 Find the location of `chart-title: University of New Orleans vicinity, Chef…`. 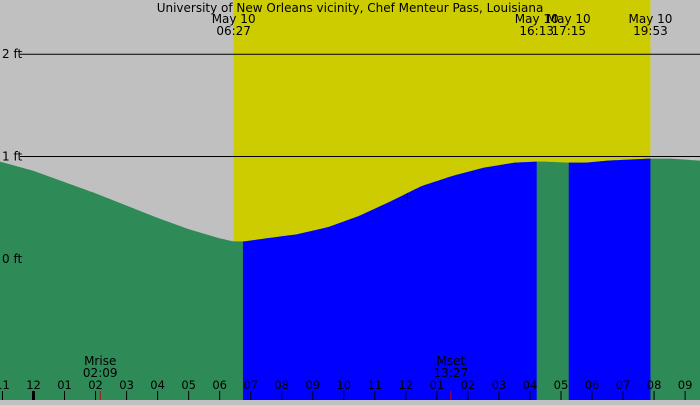

chart-title: University of New Orleans vicinity, Chef… is located at coordinates (350, 8).